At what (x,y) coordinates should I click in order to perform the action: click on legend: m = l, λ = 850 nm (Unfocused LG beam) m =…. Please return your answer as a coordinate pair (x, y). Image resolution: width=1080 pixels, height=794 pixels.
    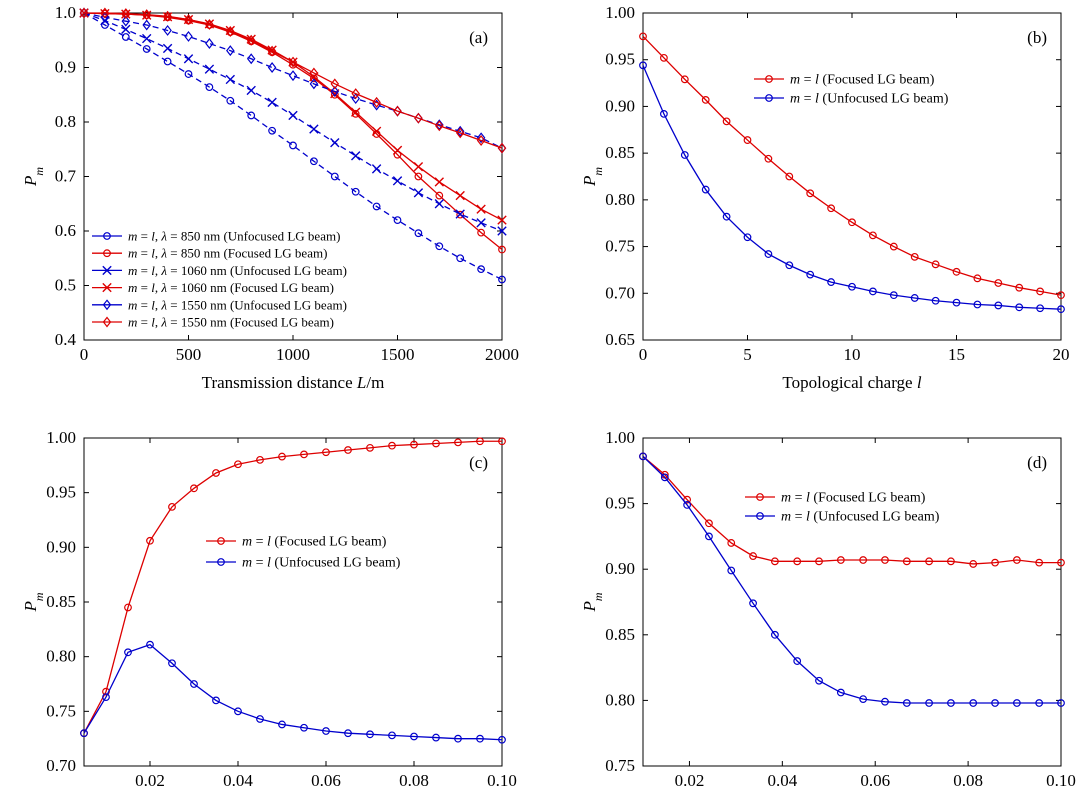
    Looking at the image, I should click on (219, 279).